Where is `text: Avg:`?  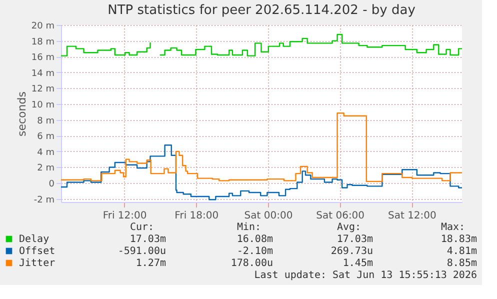
text: Avg: is located at coordinates (349, 227).